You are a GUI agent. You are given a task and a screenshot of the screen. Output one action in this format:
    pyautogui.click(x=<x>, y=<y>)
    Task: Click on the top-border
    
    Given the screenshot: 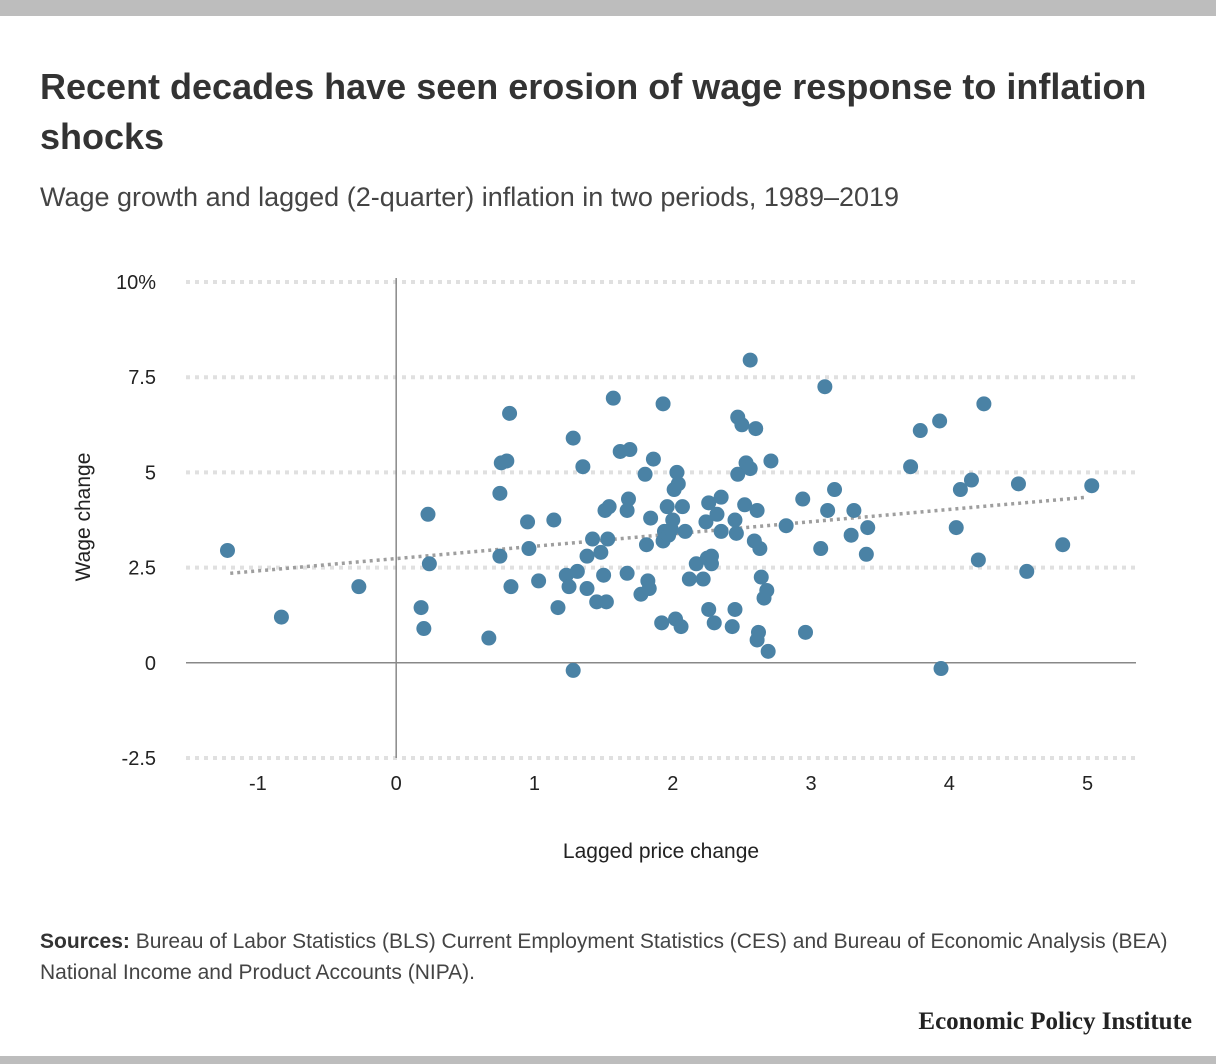 What is the action you would take?
    pyautogui.click(x=608, y=8)
    